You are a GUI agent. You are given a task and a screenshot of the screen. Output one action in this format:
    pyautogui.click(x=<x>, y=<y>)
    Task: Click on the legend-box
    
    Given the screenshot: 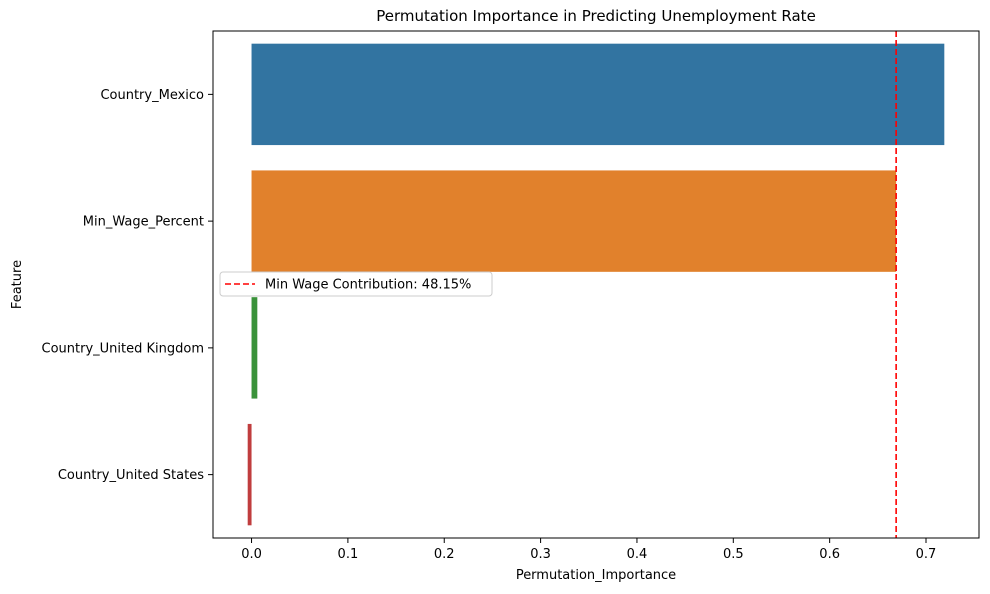 What is the action you would take?
    pyautogui.click(x=356, y=284)
    